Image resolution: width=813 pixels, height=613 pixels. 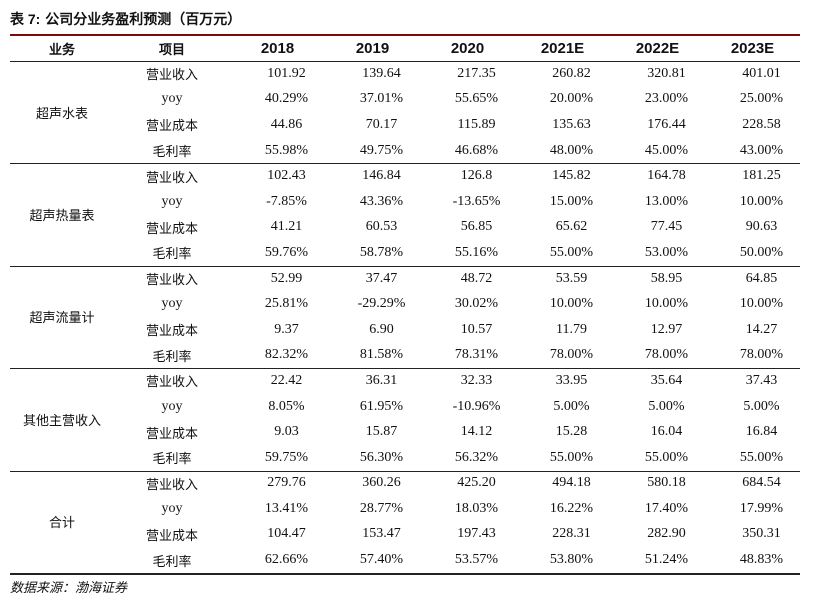 I want to click on value-cell: 115.89, so click(x=476, y=124).